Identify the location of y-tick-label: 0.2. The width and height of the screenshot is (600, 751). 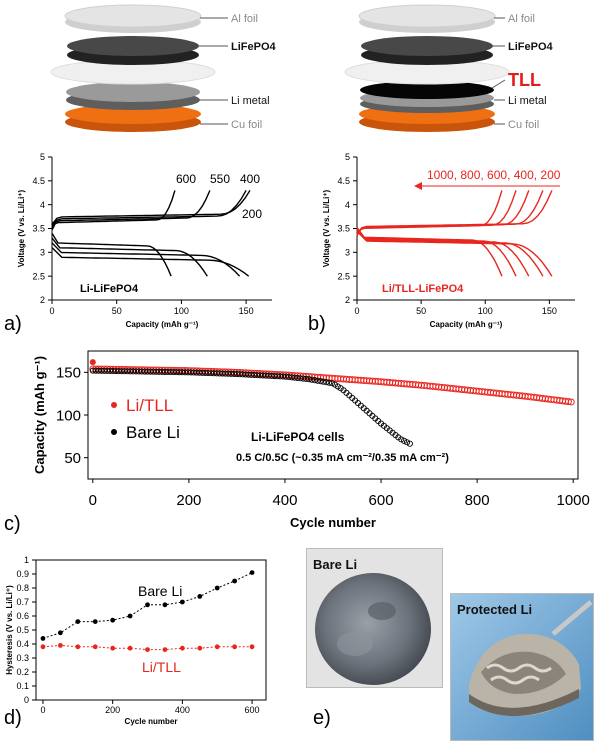
(22, 672).